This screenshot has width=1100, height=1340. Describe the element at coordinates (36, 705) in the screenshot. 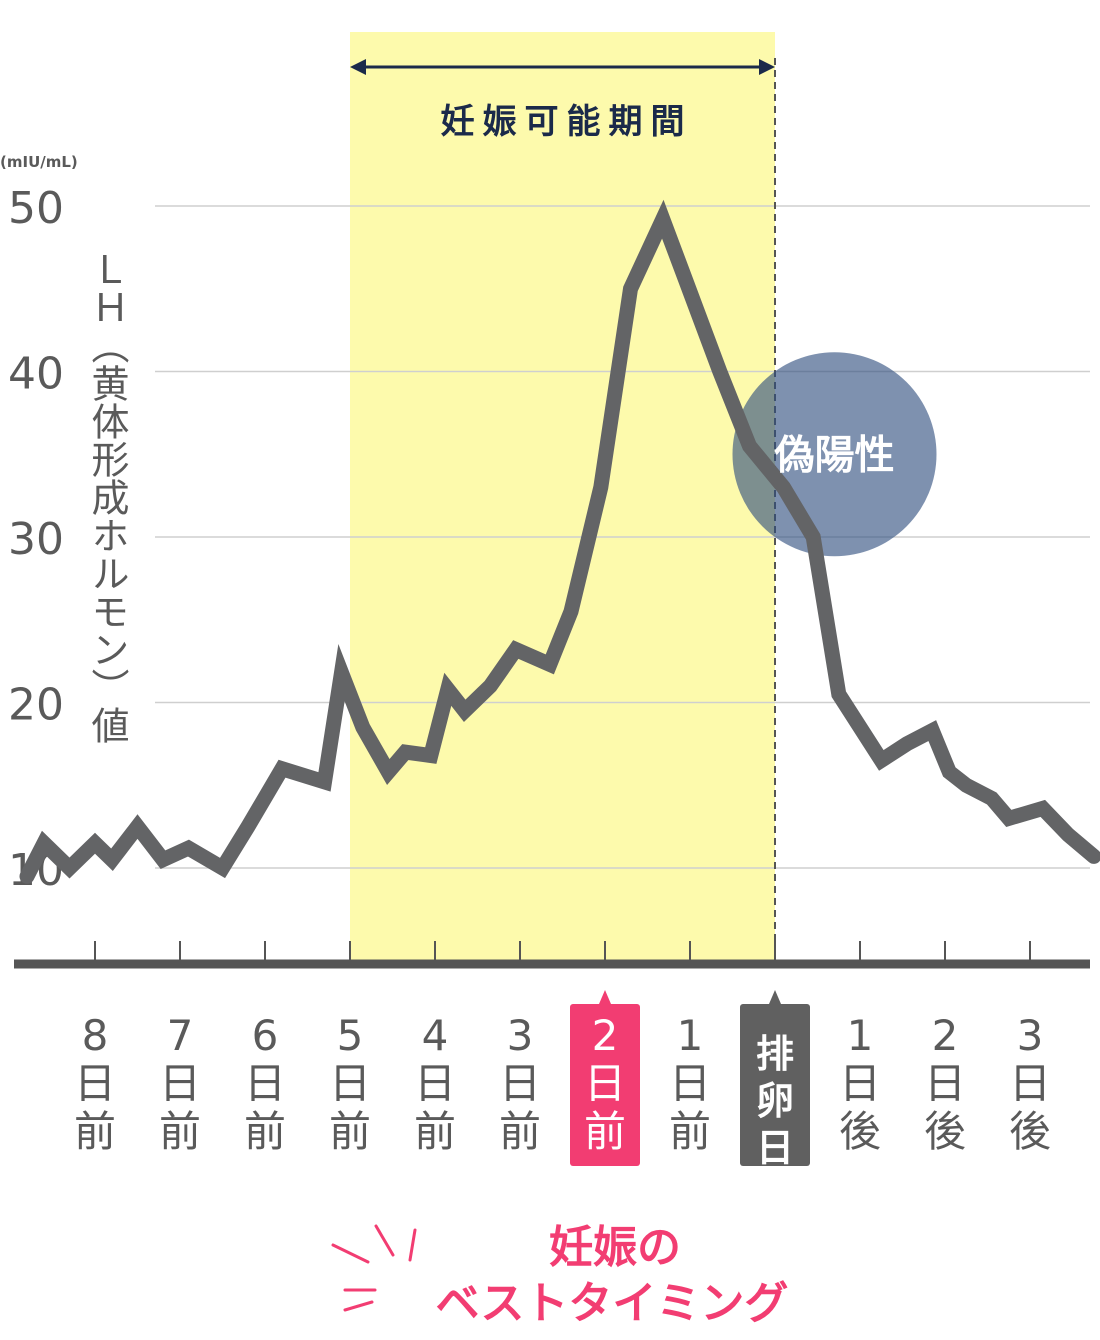

I see `y-tick-label: 20` at that location.